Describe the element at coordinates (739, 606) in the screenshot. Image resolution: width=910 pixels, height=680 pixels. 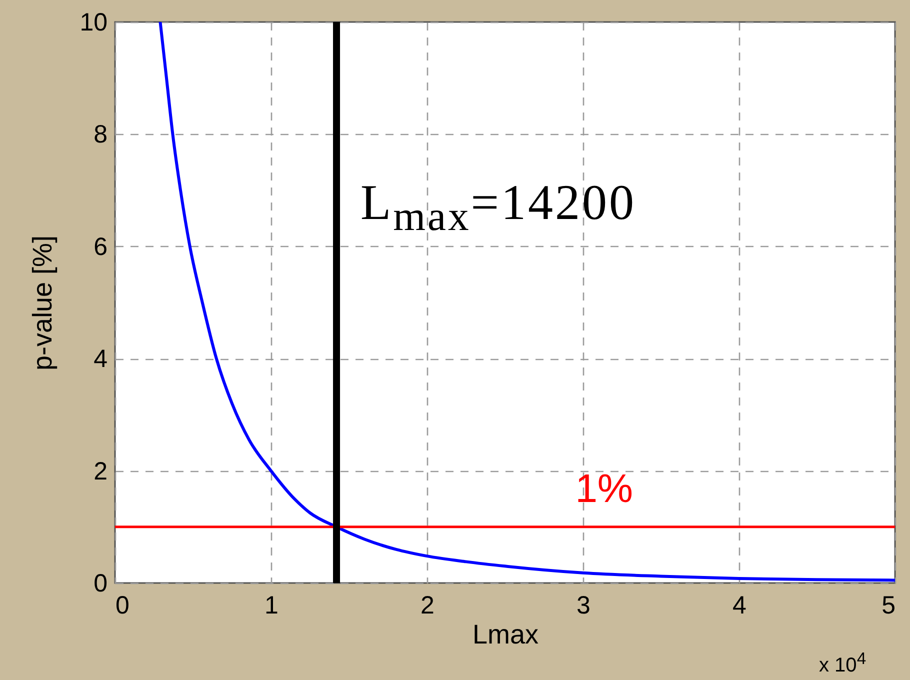
I see `x-tick-label: 4` at that location.